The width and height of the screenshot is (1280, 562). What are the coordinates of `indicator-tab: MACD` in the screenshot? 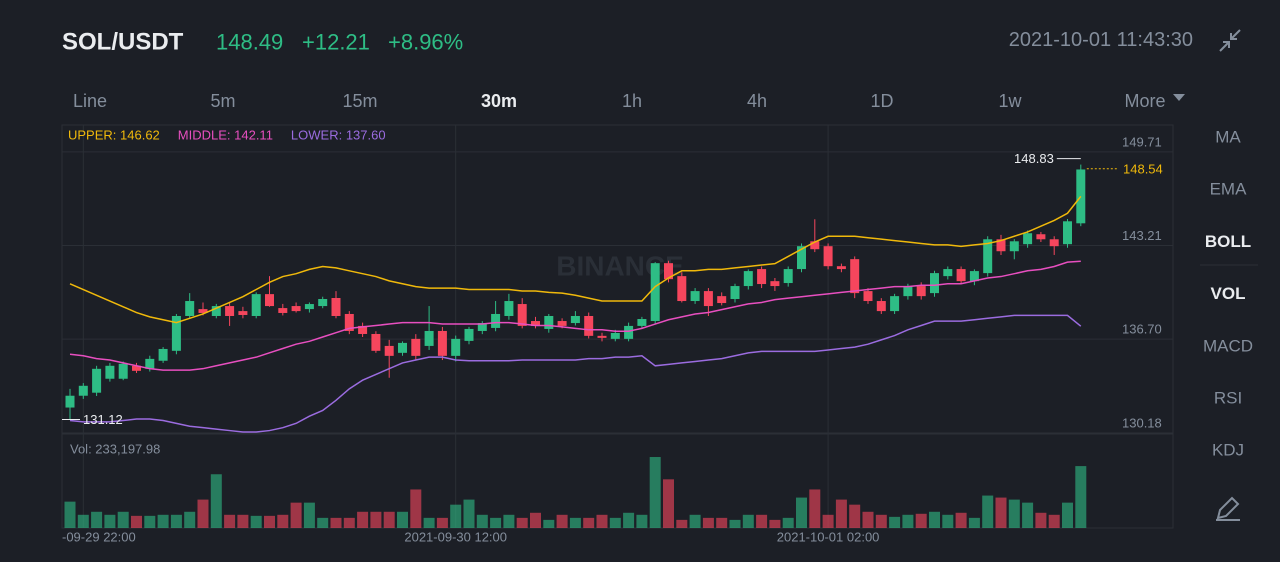 It's located at (1228, 345).